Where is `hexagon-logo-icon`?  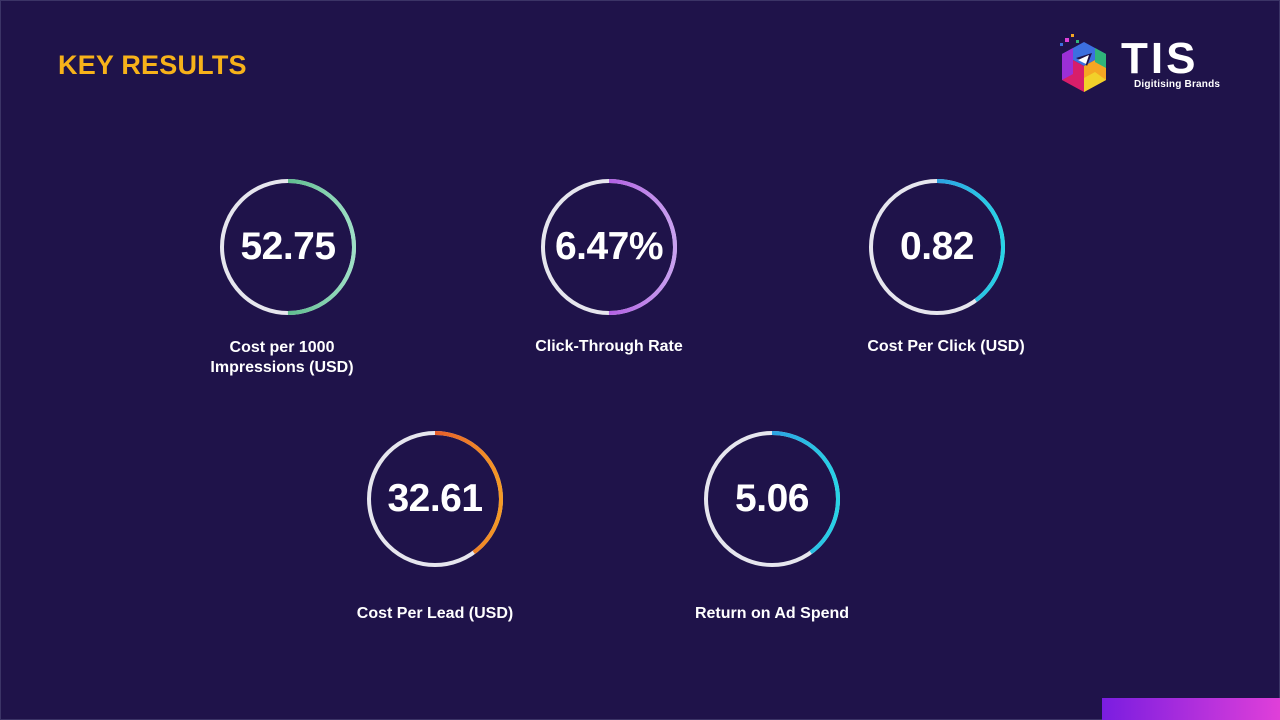 hexagon-logo-icon is located at coordinates (1083, 63).